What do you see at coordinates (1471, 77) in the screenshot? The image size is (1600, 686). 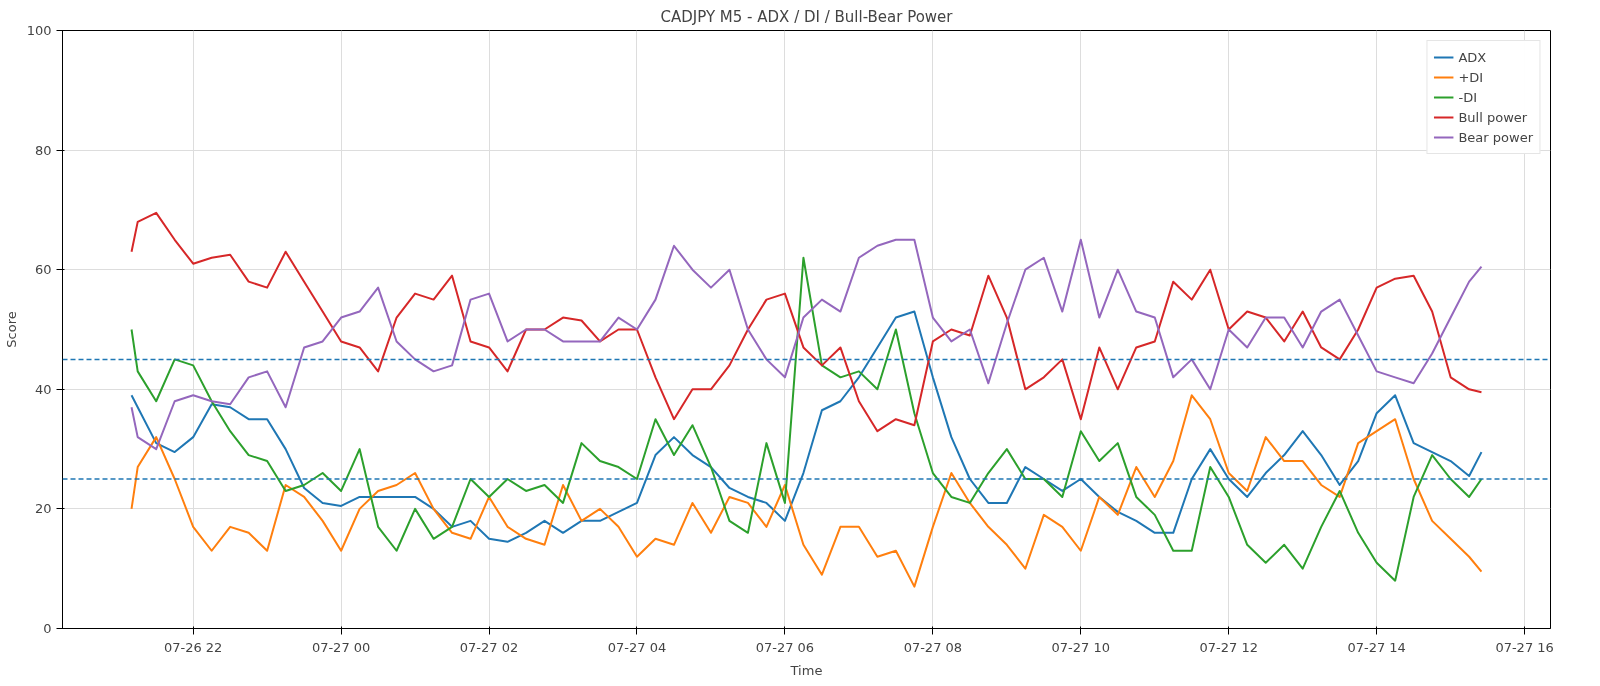 I see `legend-label: +DI` at bounding box center [1471, 77].